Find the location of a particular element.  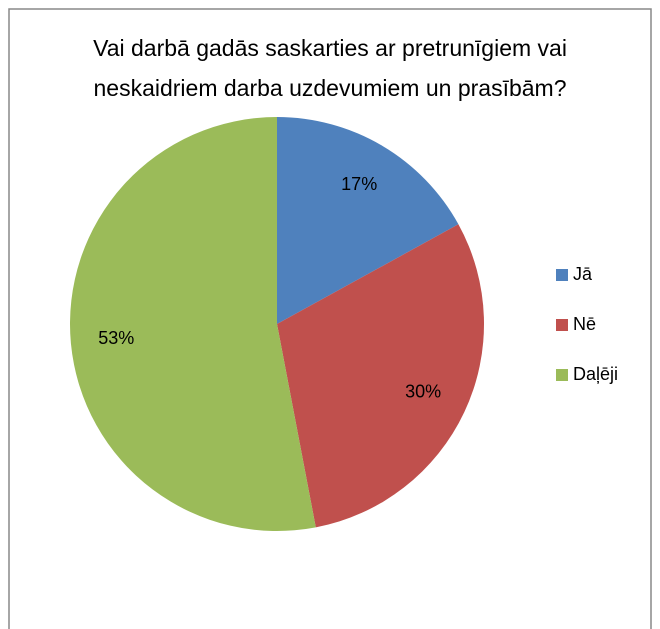

legend-label: Jā is located at coordinates (583, 274).